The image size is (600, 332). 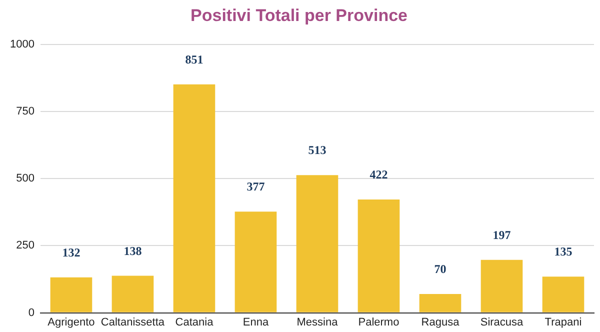 What do you see at coordinates (502, 322) in the screenshot?
I see `x-tick-label: Siracusa` at bounding box center [502, 322].